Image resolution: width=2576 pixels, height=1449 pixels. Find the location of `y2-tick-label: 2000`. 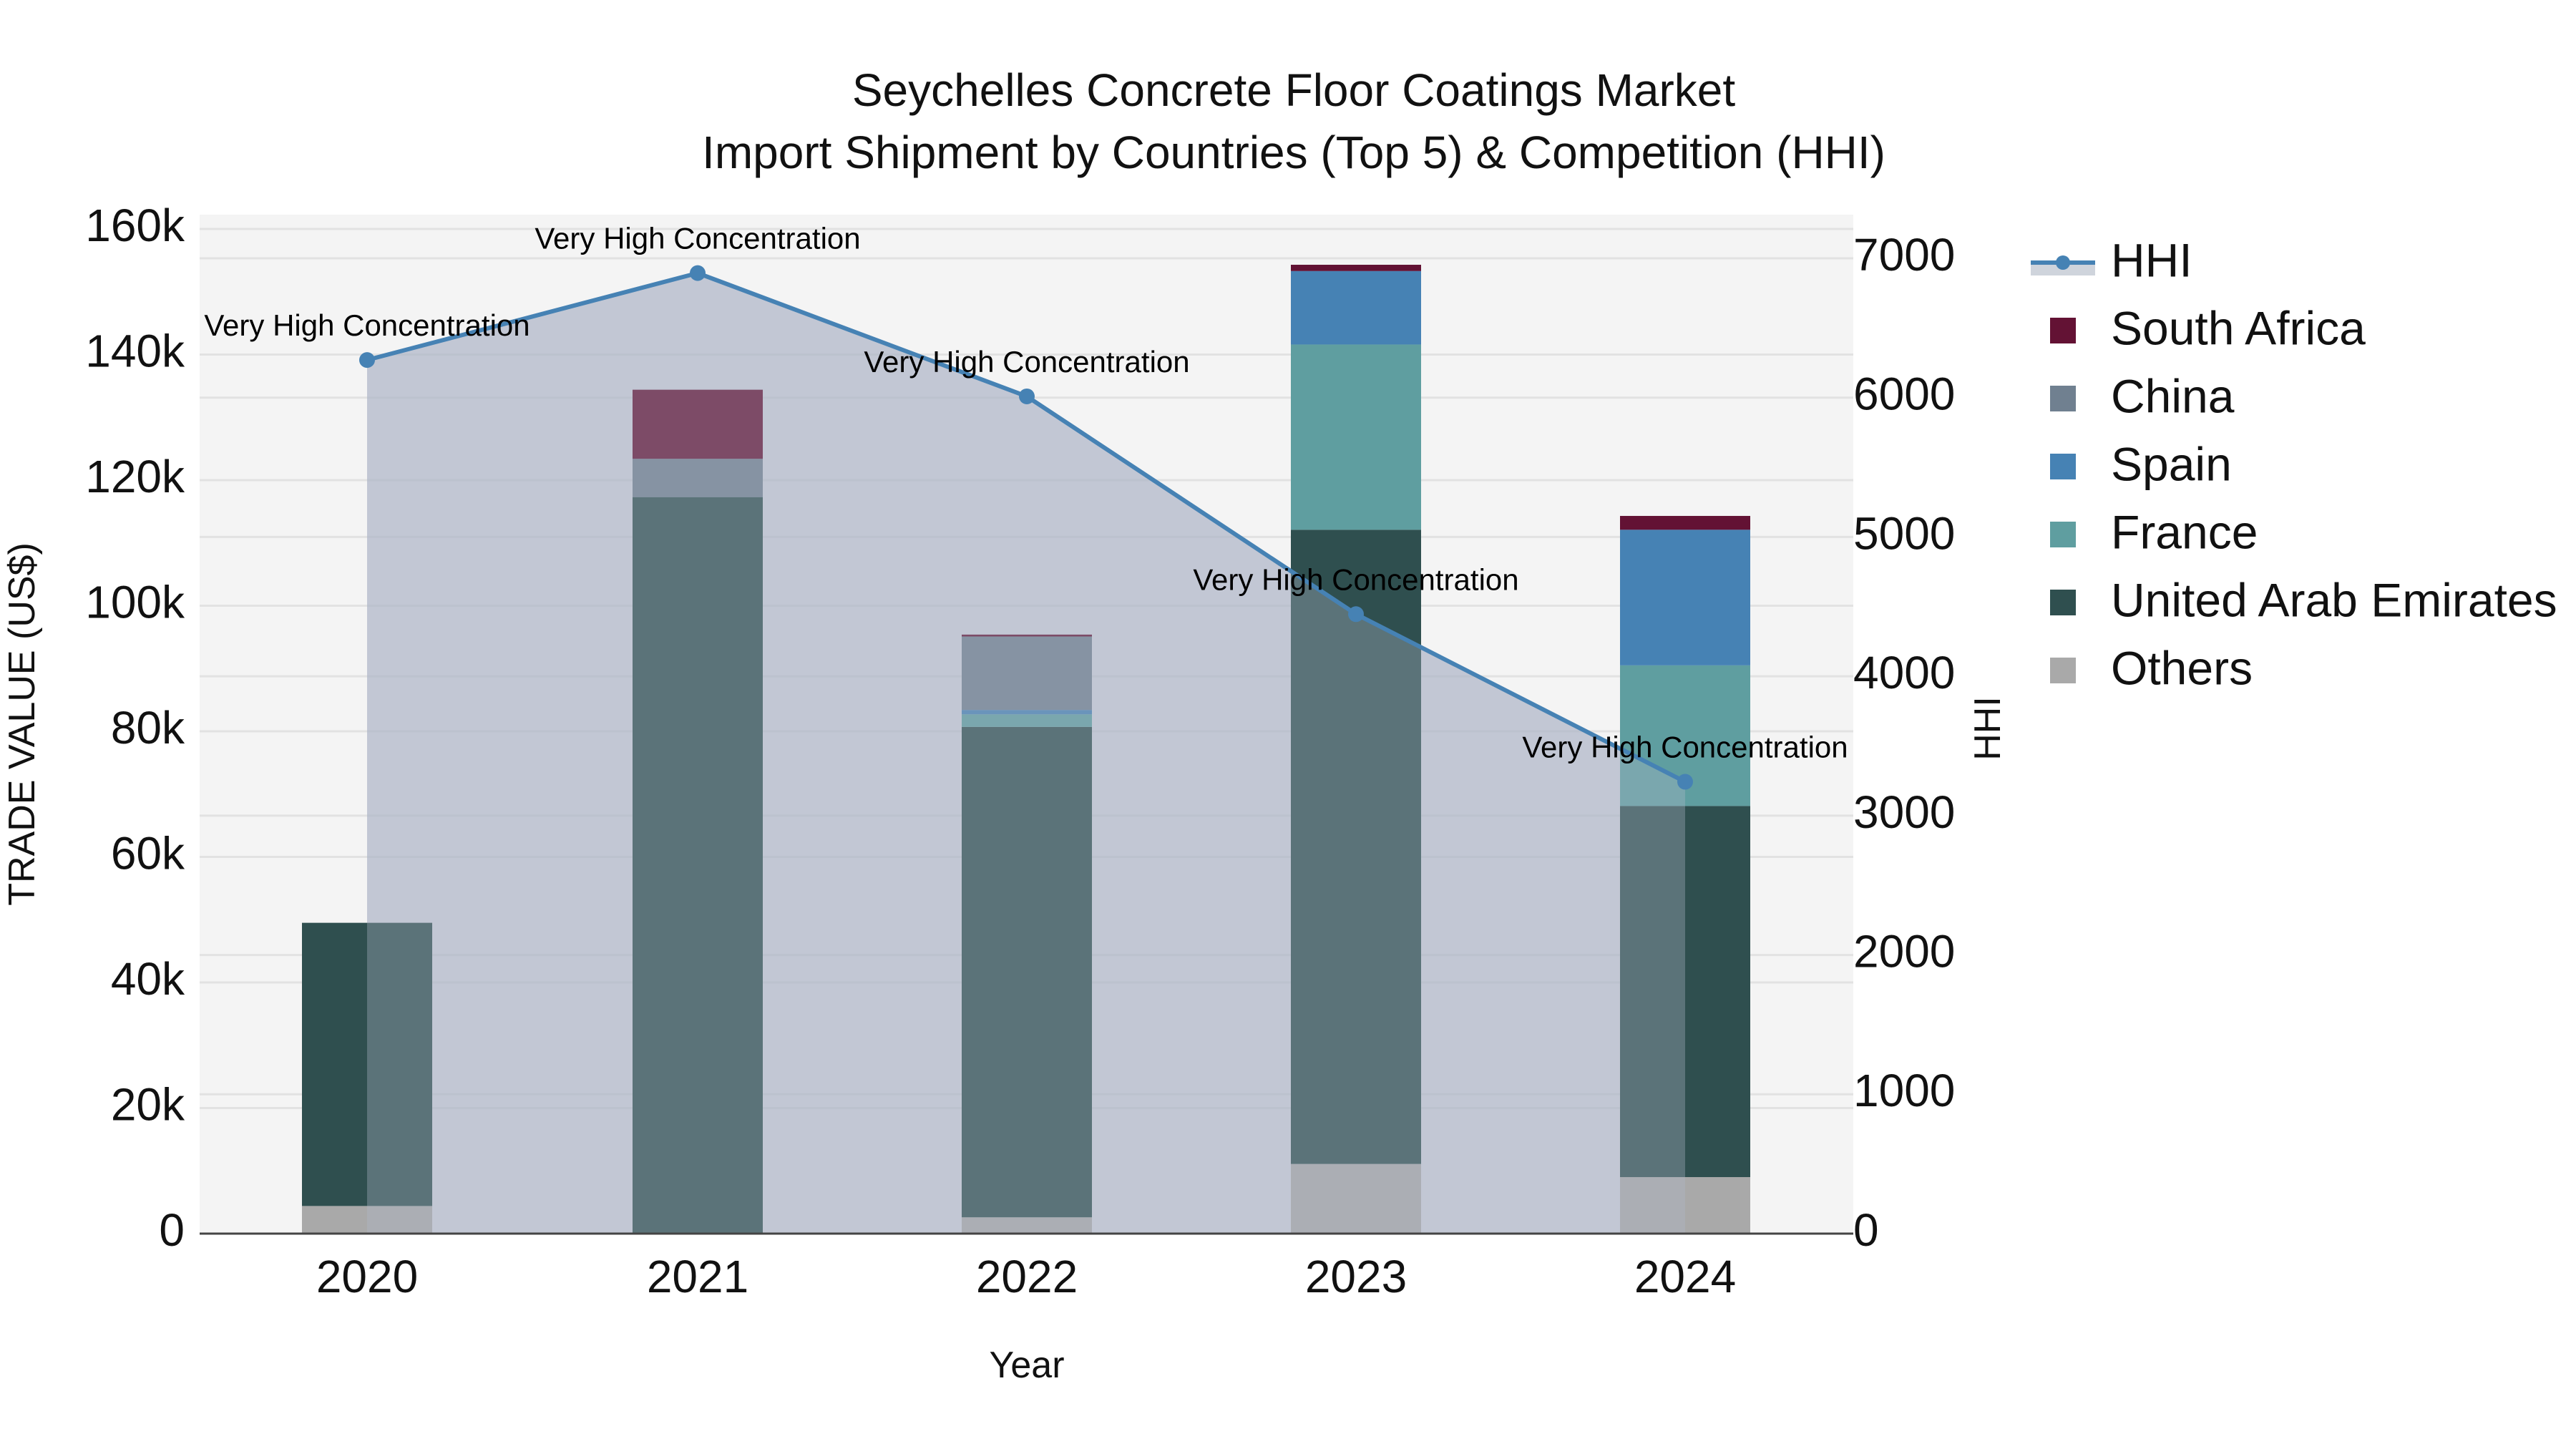

y2-tick-label: 2000 is located at coordinates (1904, 951).